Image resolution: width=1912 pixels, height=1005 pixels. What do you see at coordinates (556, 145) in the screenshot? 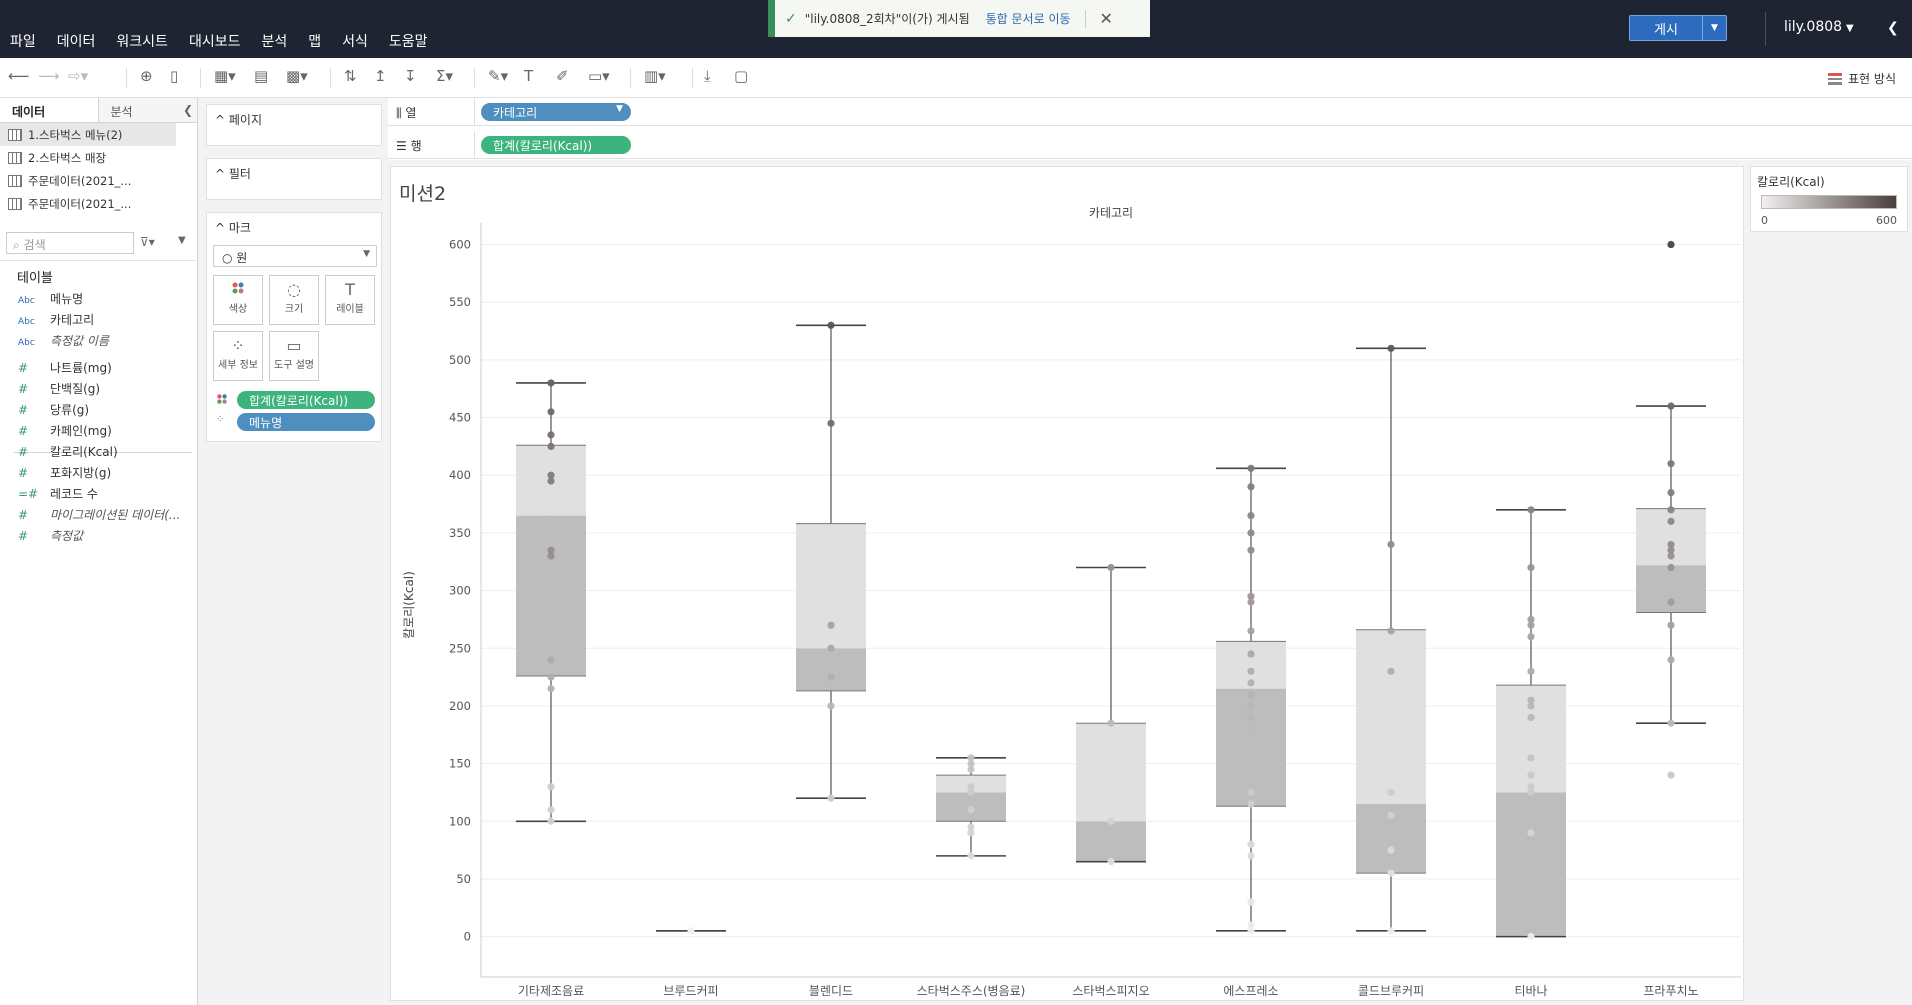
I see `calories-row-pill: 합계(칼로리(Kcal))` at bounding box center [556, 145].